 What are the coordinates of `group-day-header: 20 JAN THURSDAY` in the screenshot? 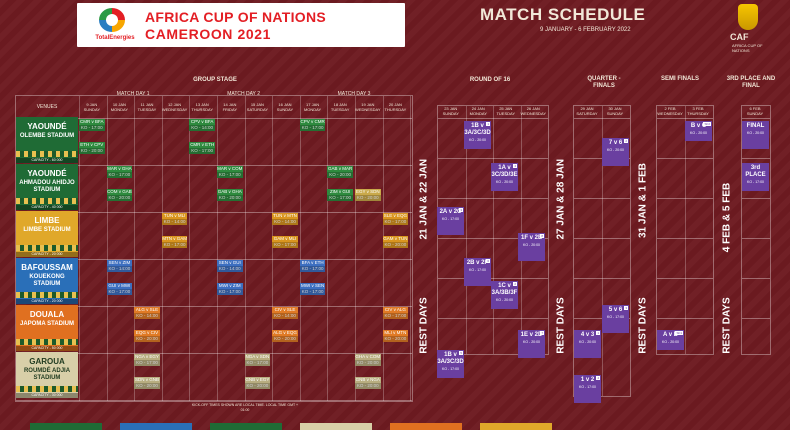 It's located at (396, 107).